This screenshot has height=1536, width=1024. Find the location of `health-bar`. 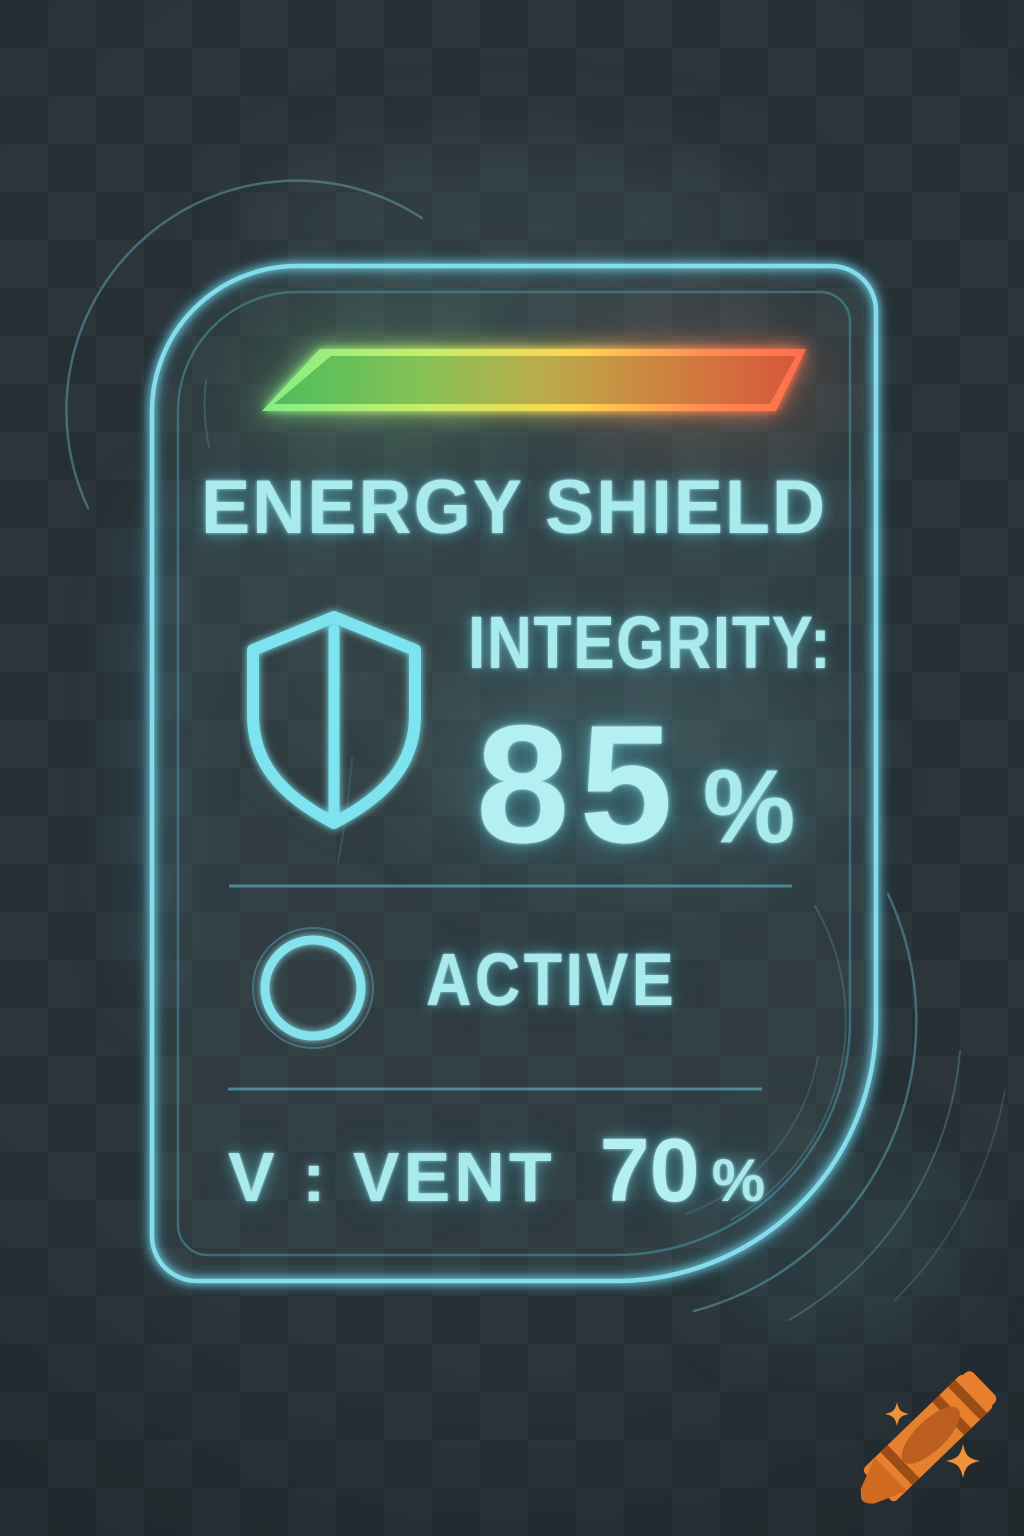

health-bar is located at coordinates (534, 380).